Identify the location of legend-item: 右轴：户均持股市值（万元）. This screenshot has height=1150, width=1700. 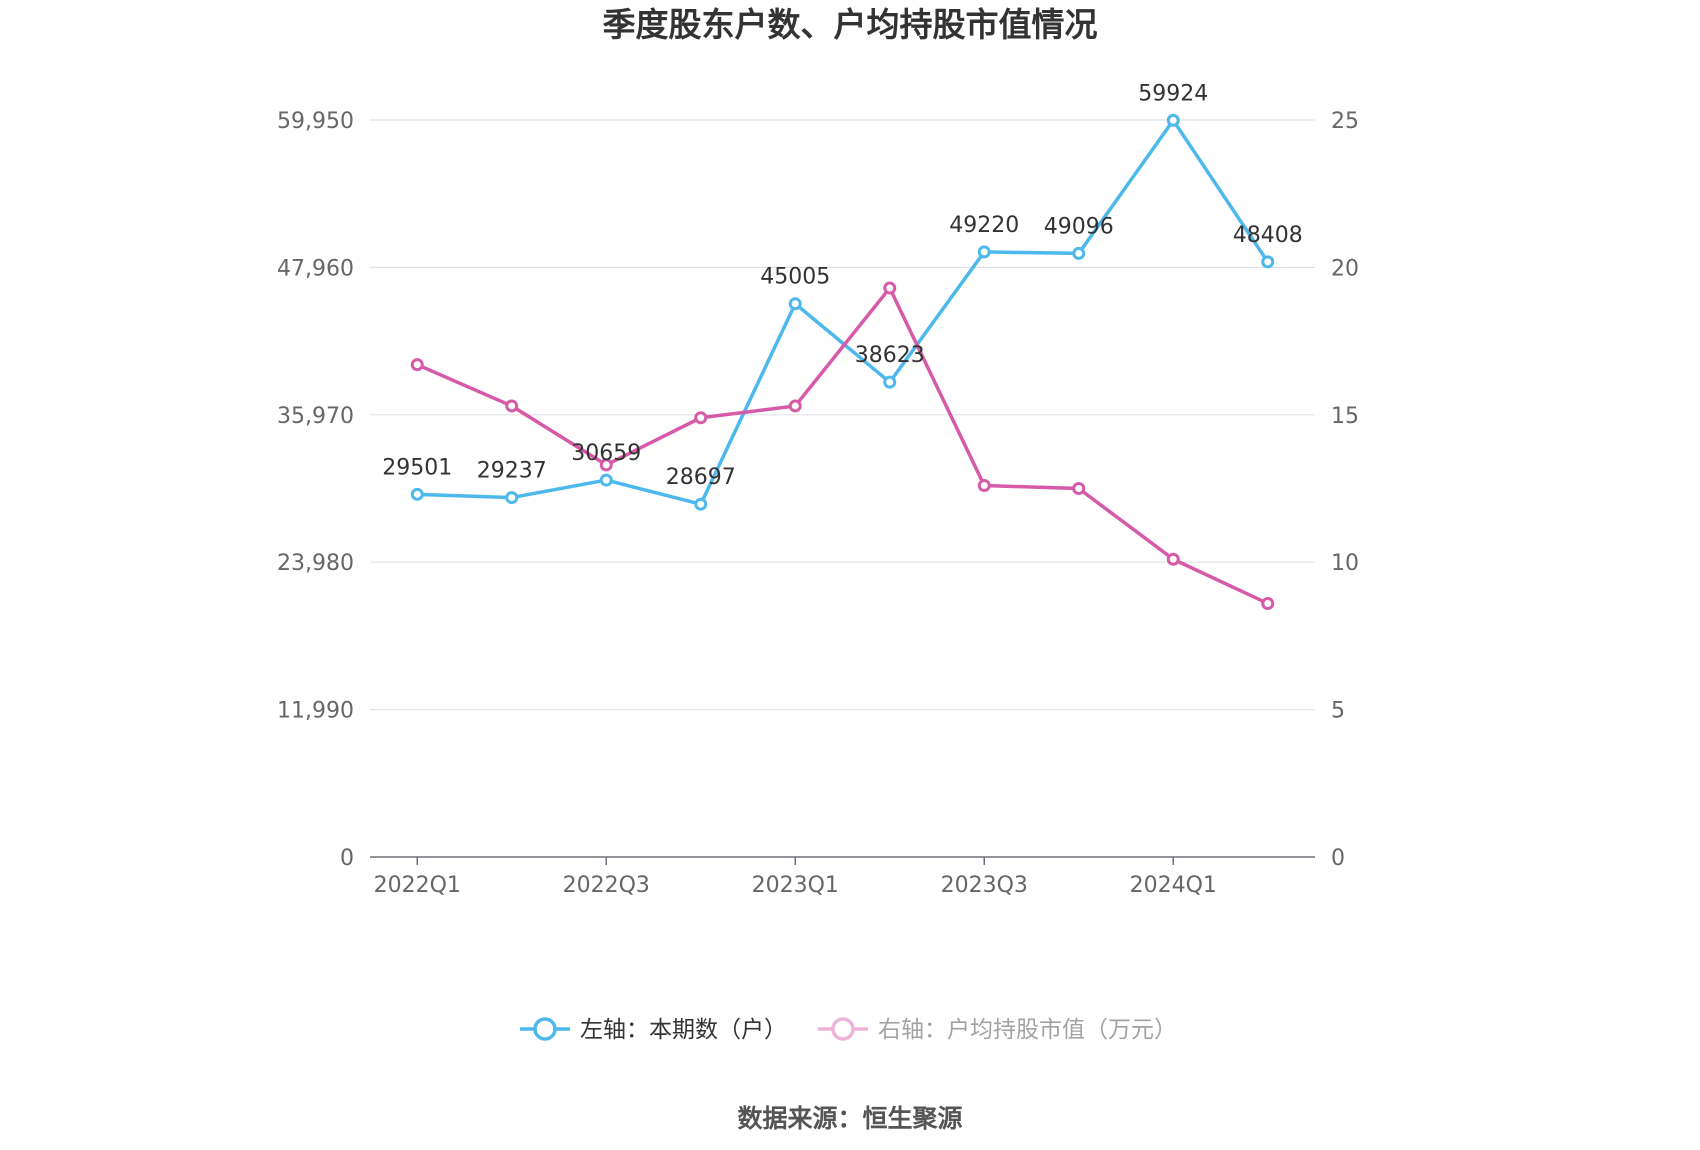
(997, 1030).